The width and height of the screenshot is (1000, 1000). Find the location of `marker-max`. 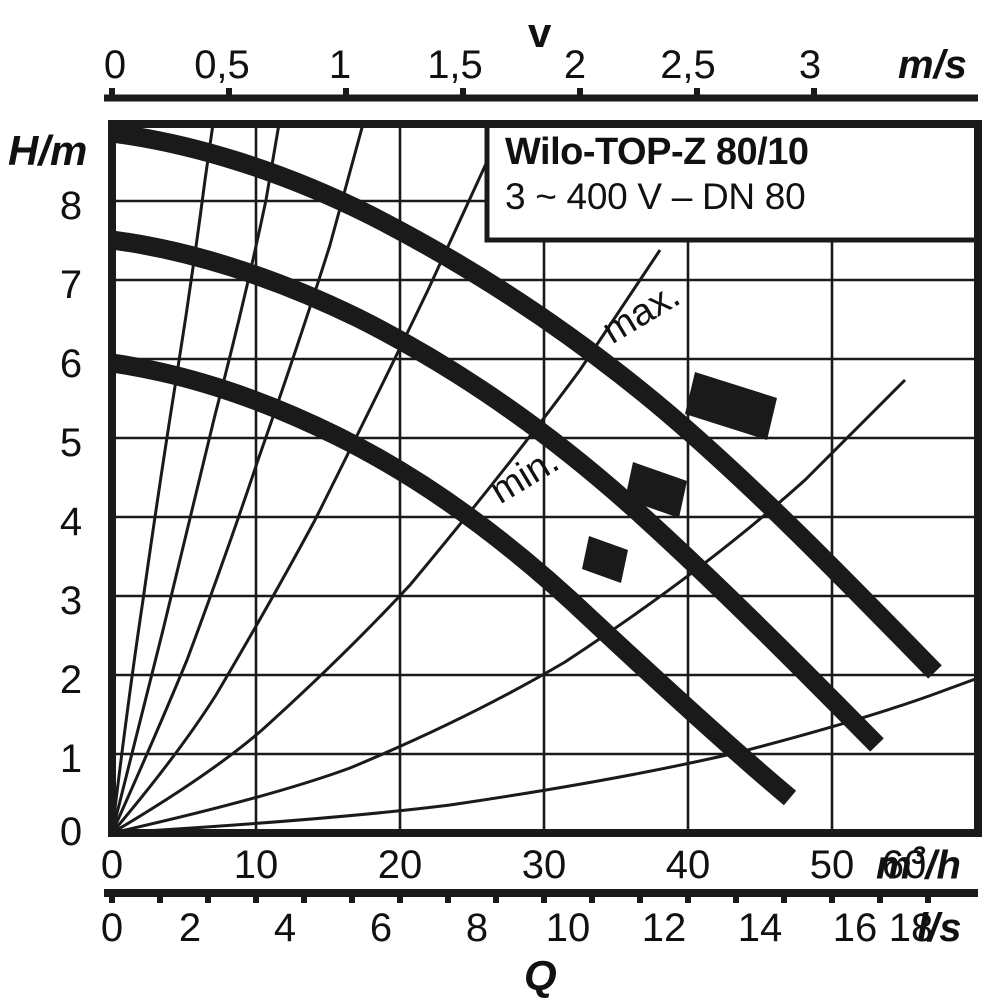

marker-max is located at coordinates (731, 406).